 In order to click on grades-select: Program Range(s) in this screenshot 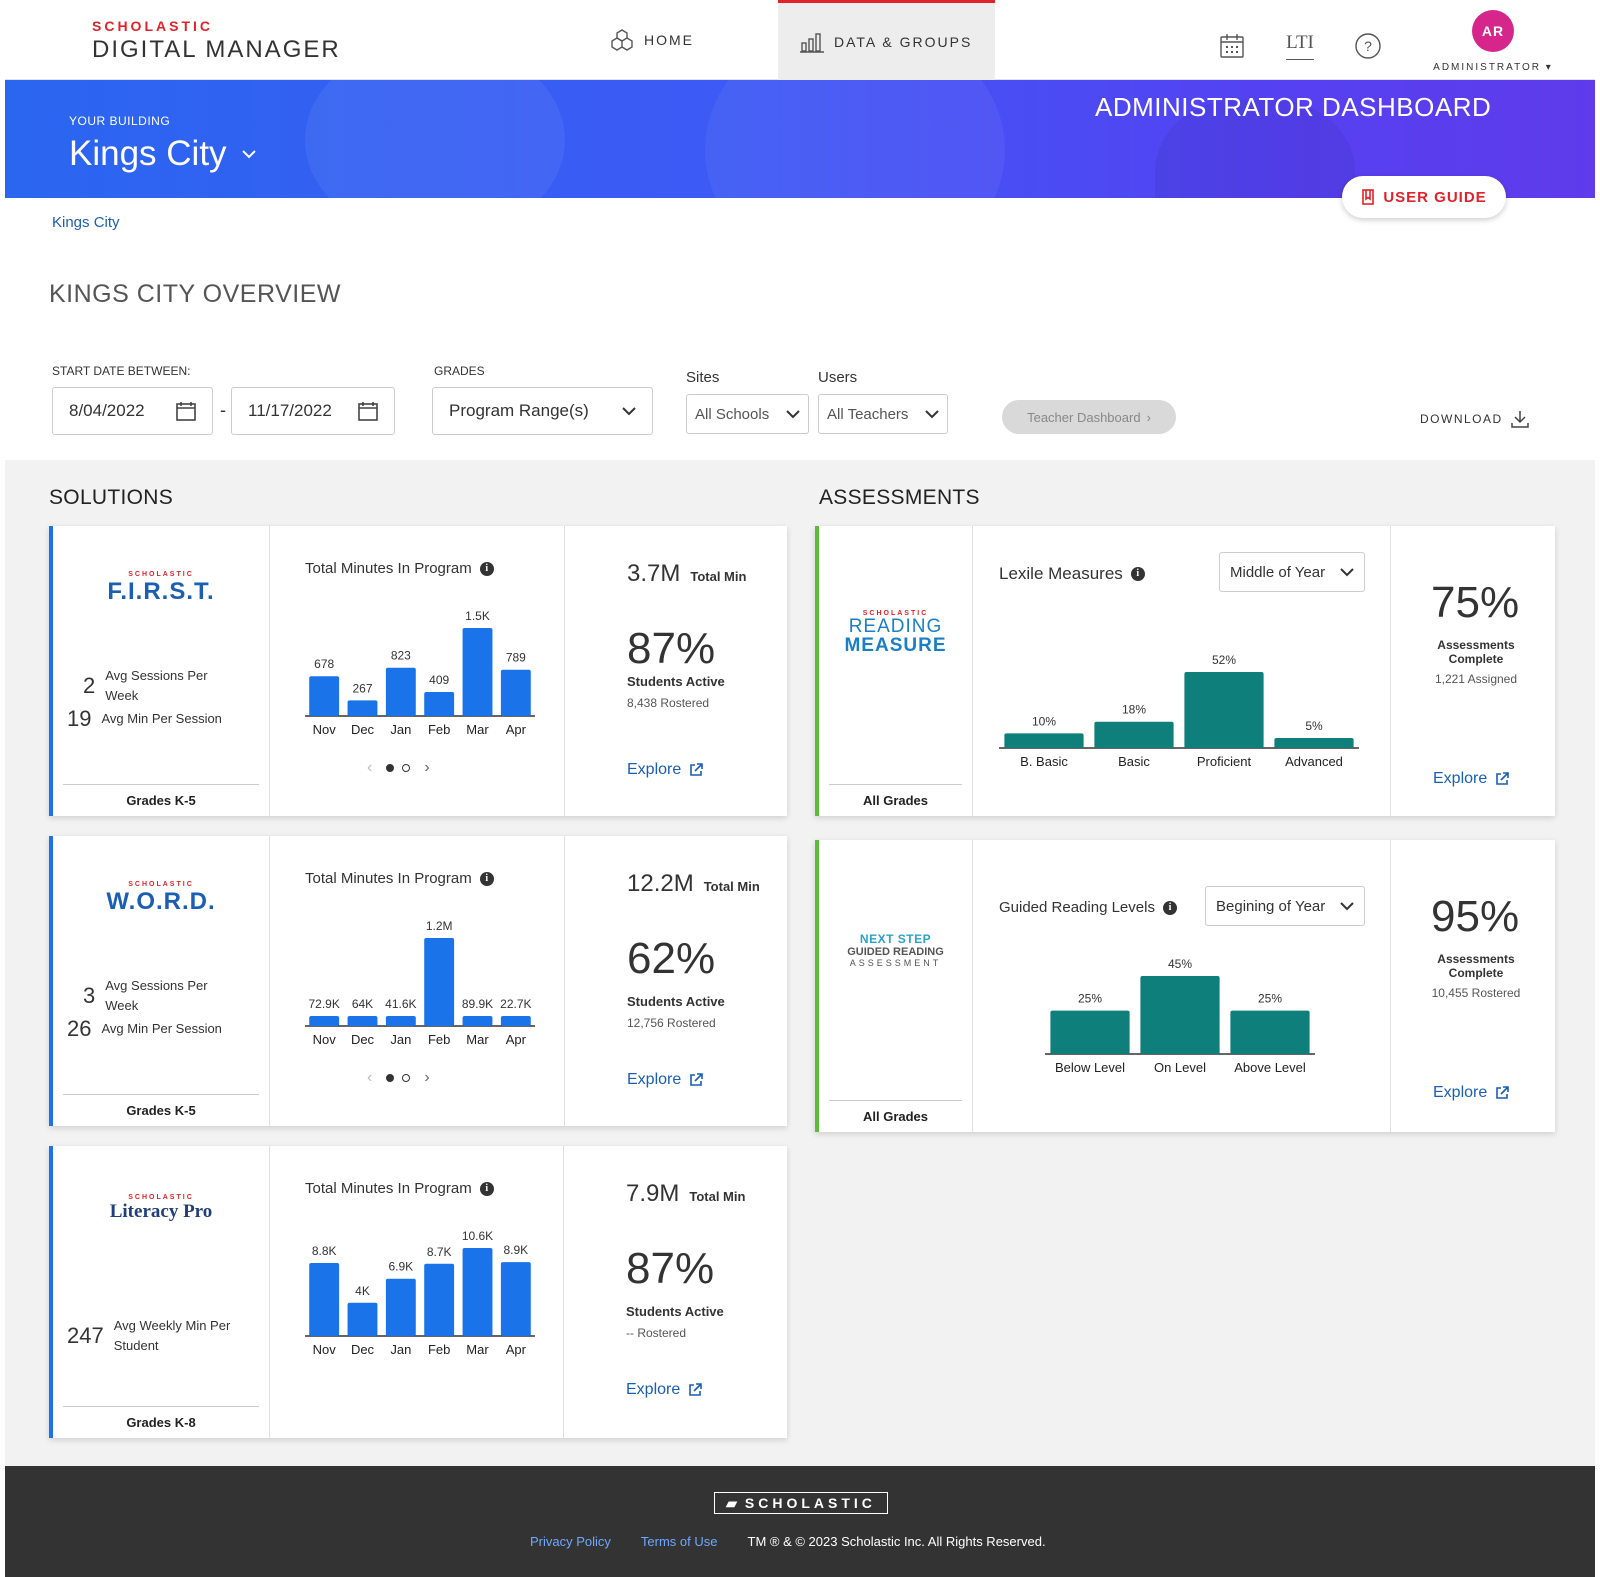, I will do `click(542, 411)`.